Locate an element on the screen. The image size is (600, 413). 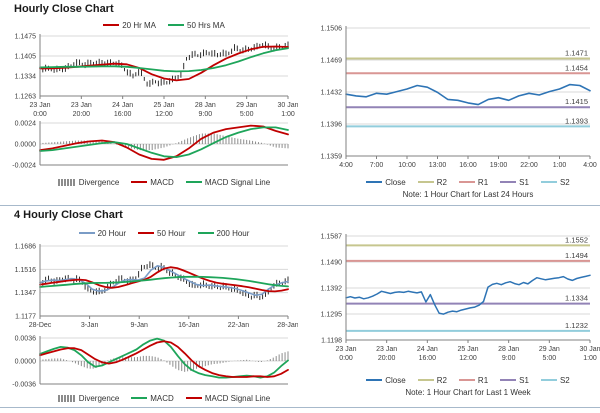
20-hour-label: 20 Hour is located at coordinates (112, 233).